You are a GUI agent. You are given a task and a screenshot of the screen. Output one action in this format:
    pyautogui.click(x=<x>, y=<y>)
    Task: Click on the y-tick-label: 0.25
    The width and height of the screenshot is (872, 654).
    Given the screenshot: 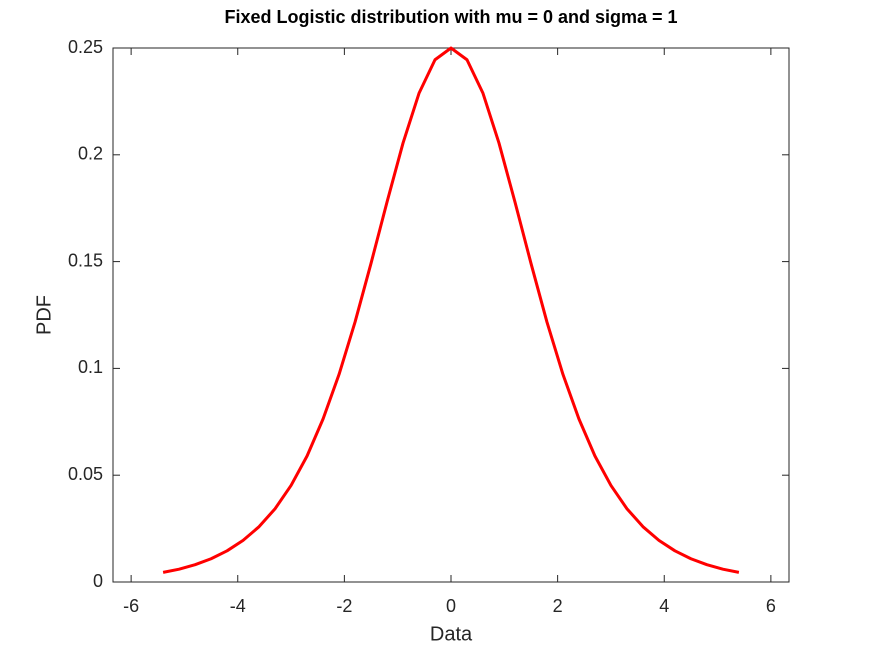 What is the action you would take?
    pyautogui.click(x=85, y=47)
    